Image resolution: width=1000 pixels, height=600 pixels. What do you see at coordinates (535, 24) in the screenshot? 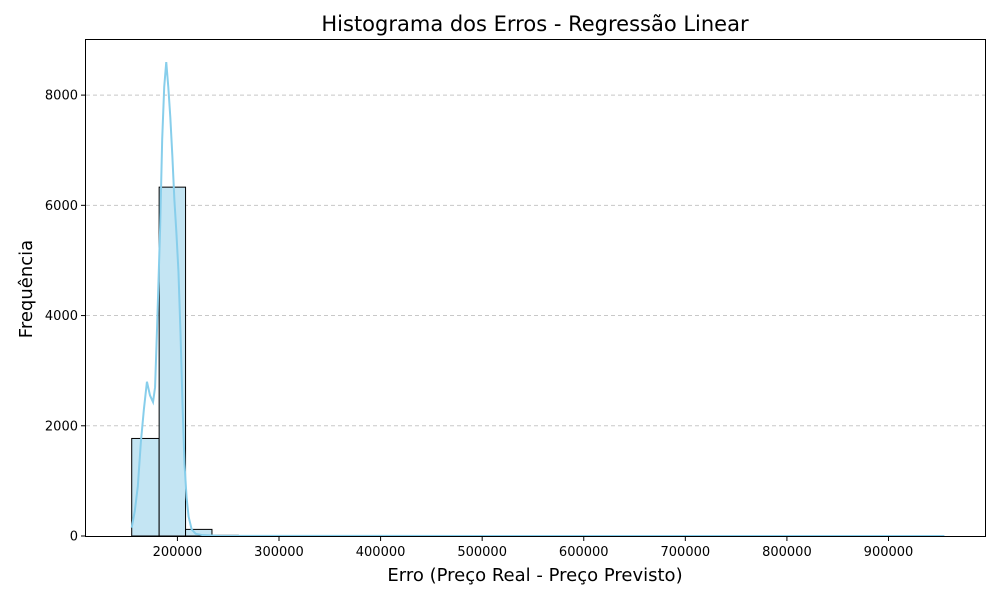
I see `chart-title: Histograma dos Erros - Regressão Linear` at bounding box center [535, 24].